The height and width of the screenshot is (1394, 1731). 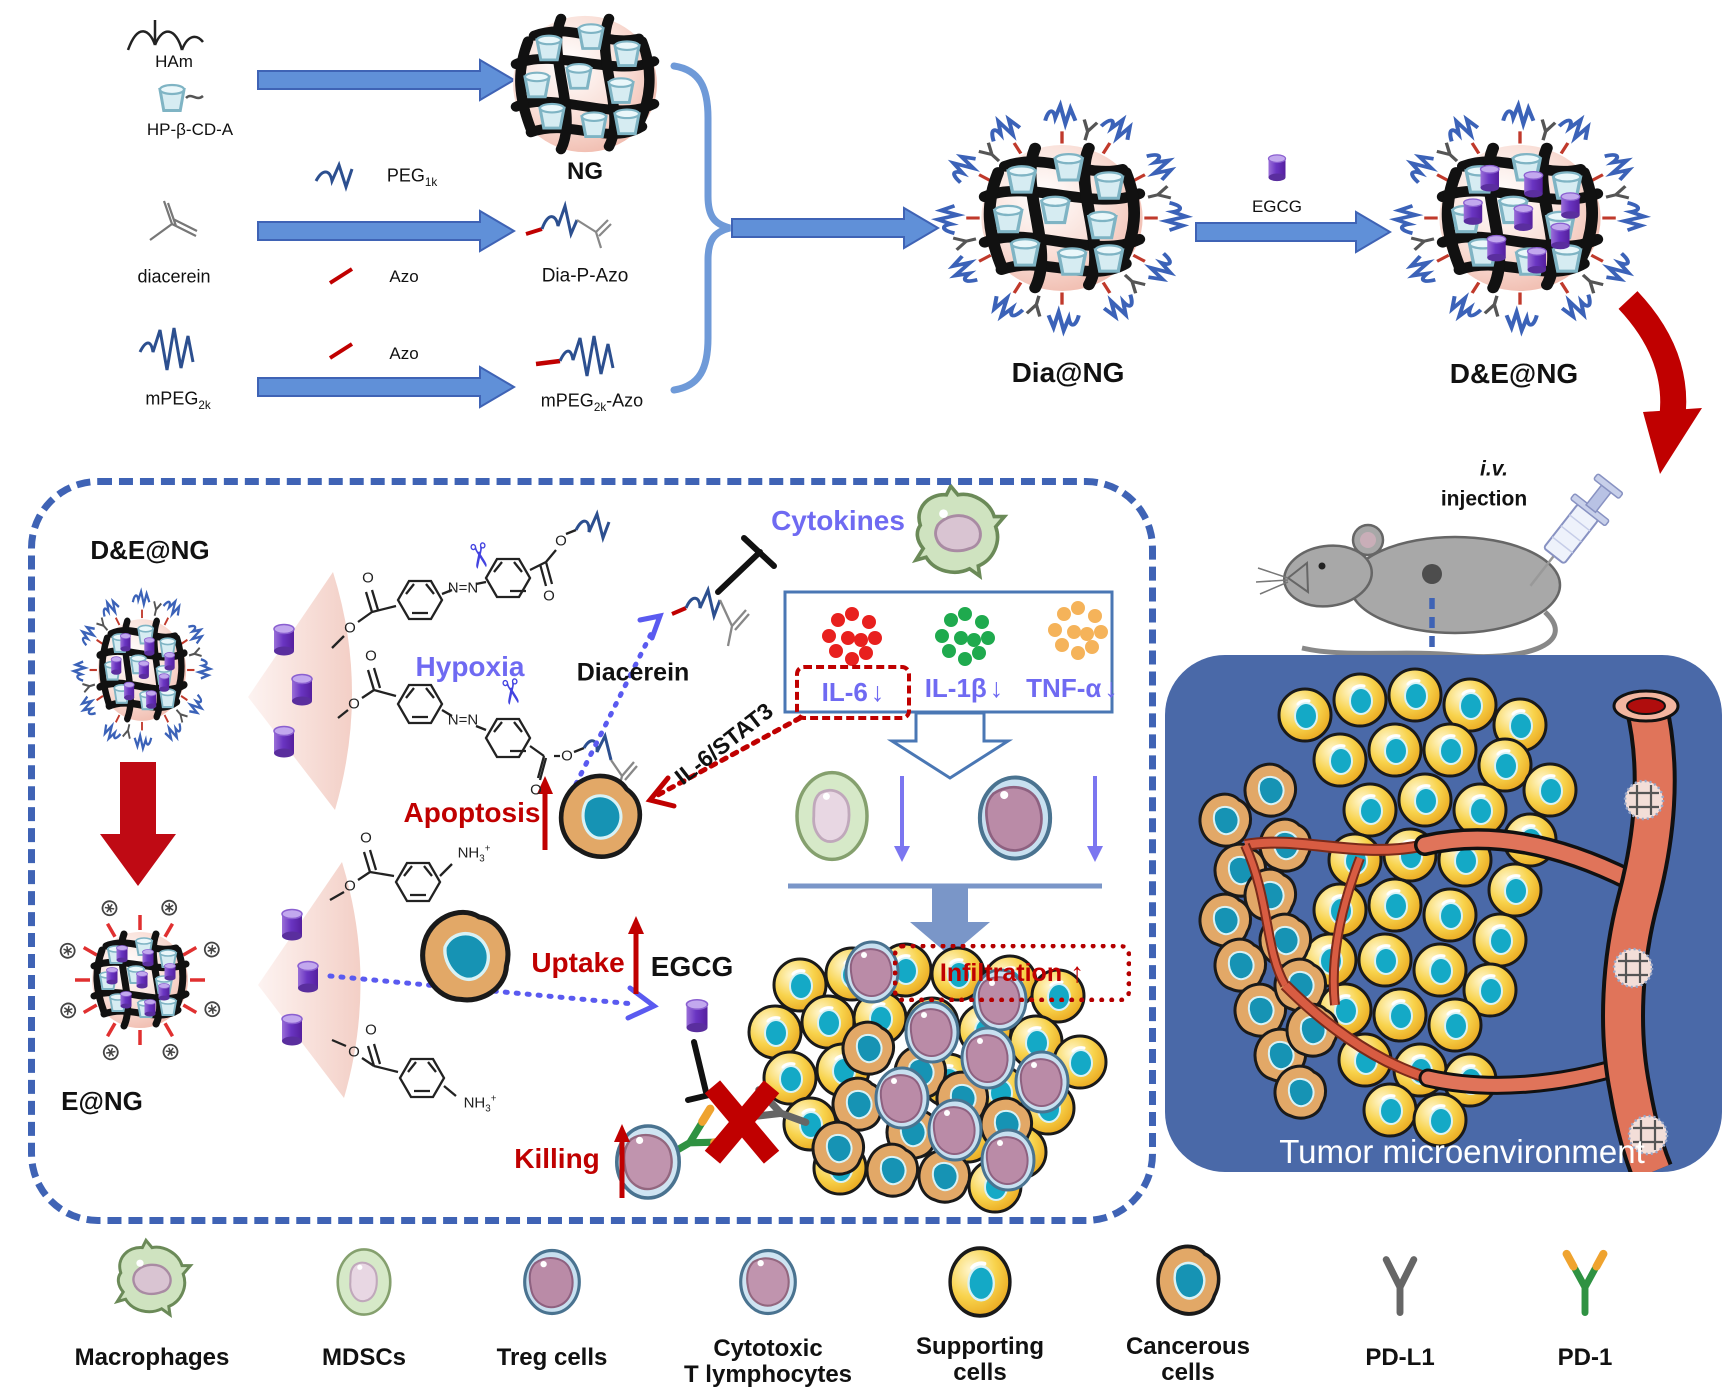 What do you see at coordinates (557, 1158) in the screenshot?
I see `killing-label: Killing` at bounding box center [557, 1158].